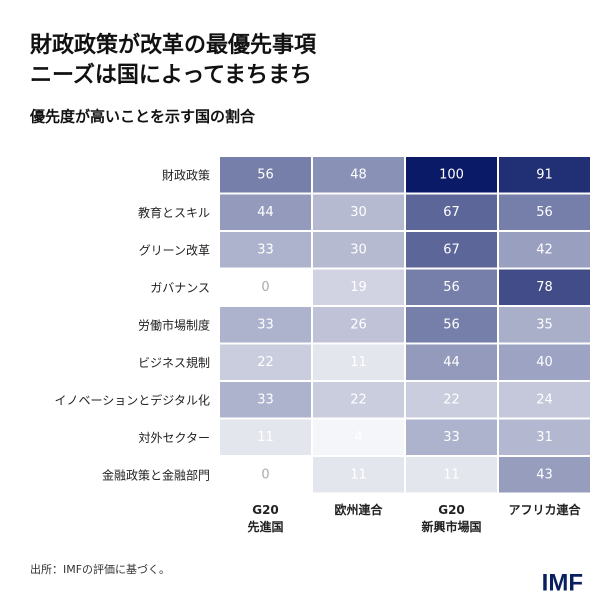 Image resolution: width=616 pixels, height=616 pixels. I want to click on cell-label: 91, so click(544, 174).